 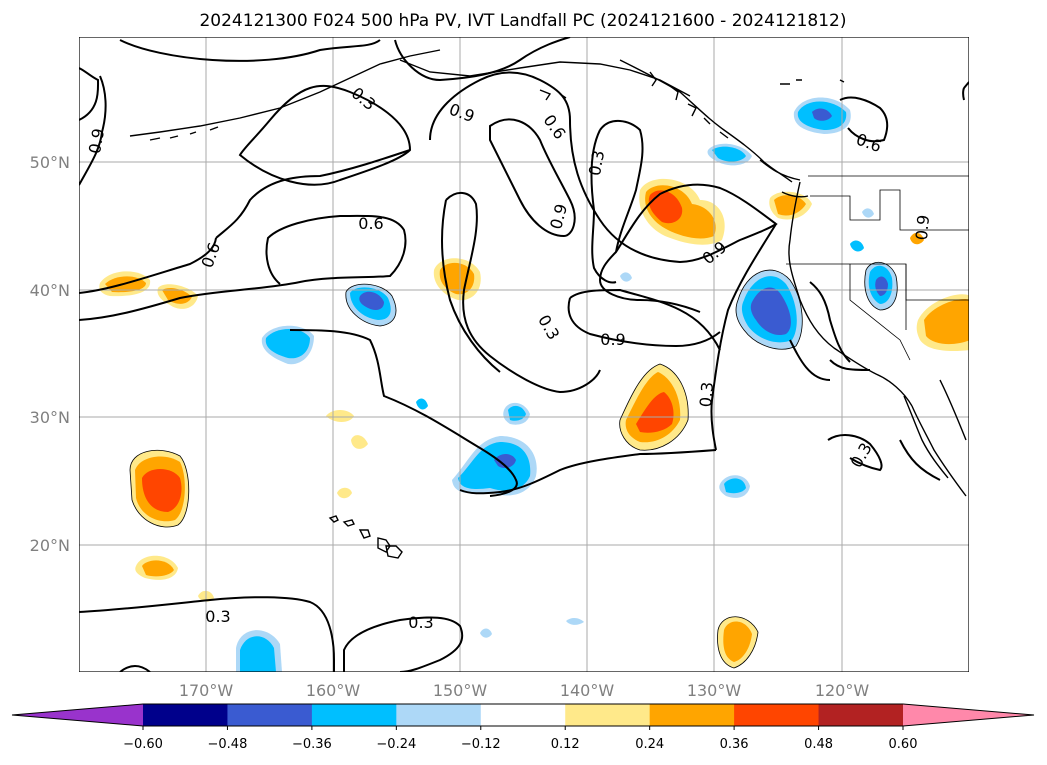 I want to click on lon-label: 120°W, so click(x=842, y=690).